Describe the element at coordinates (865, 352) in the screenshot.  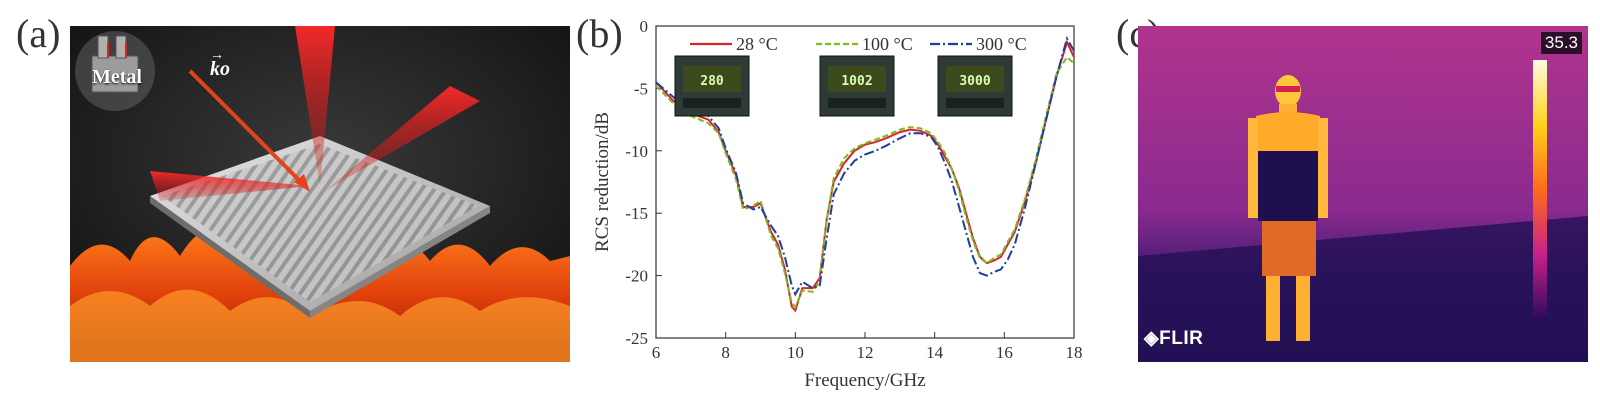
I see `x-tick-label: 12` at that location.